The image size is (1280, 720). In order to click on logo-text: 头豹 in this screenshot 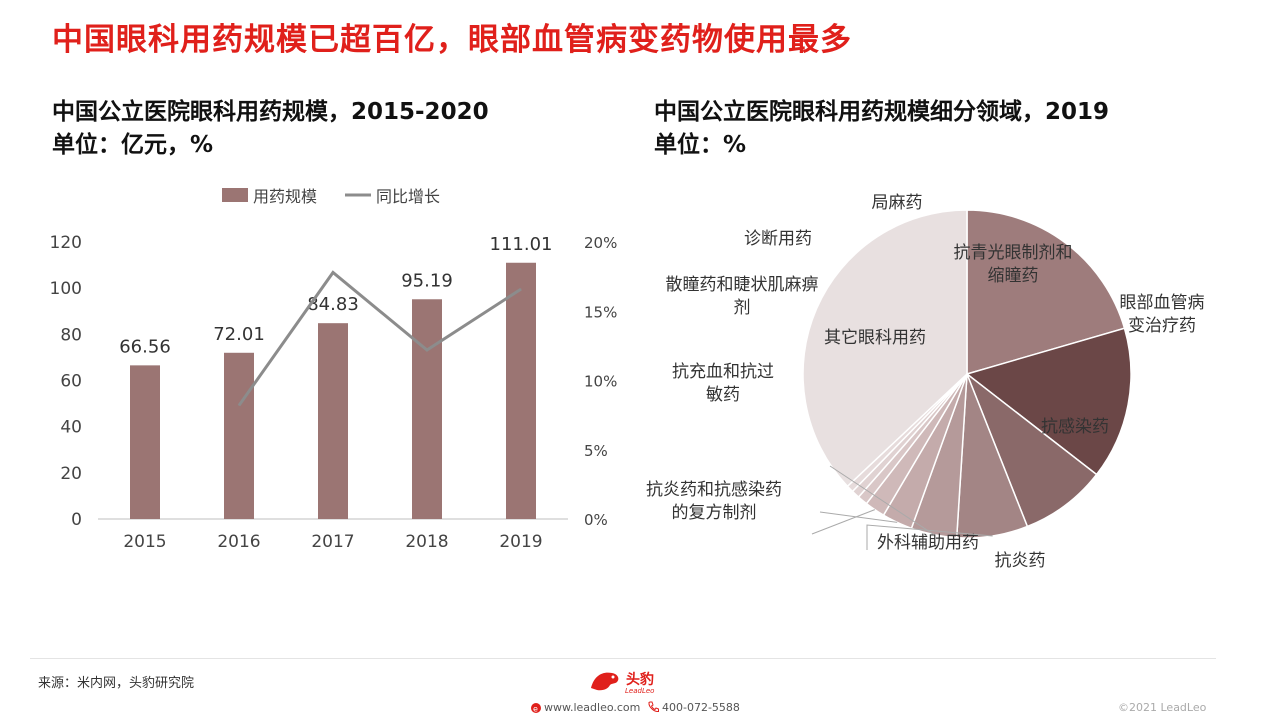, I will do `click(640, 680)`.